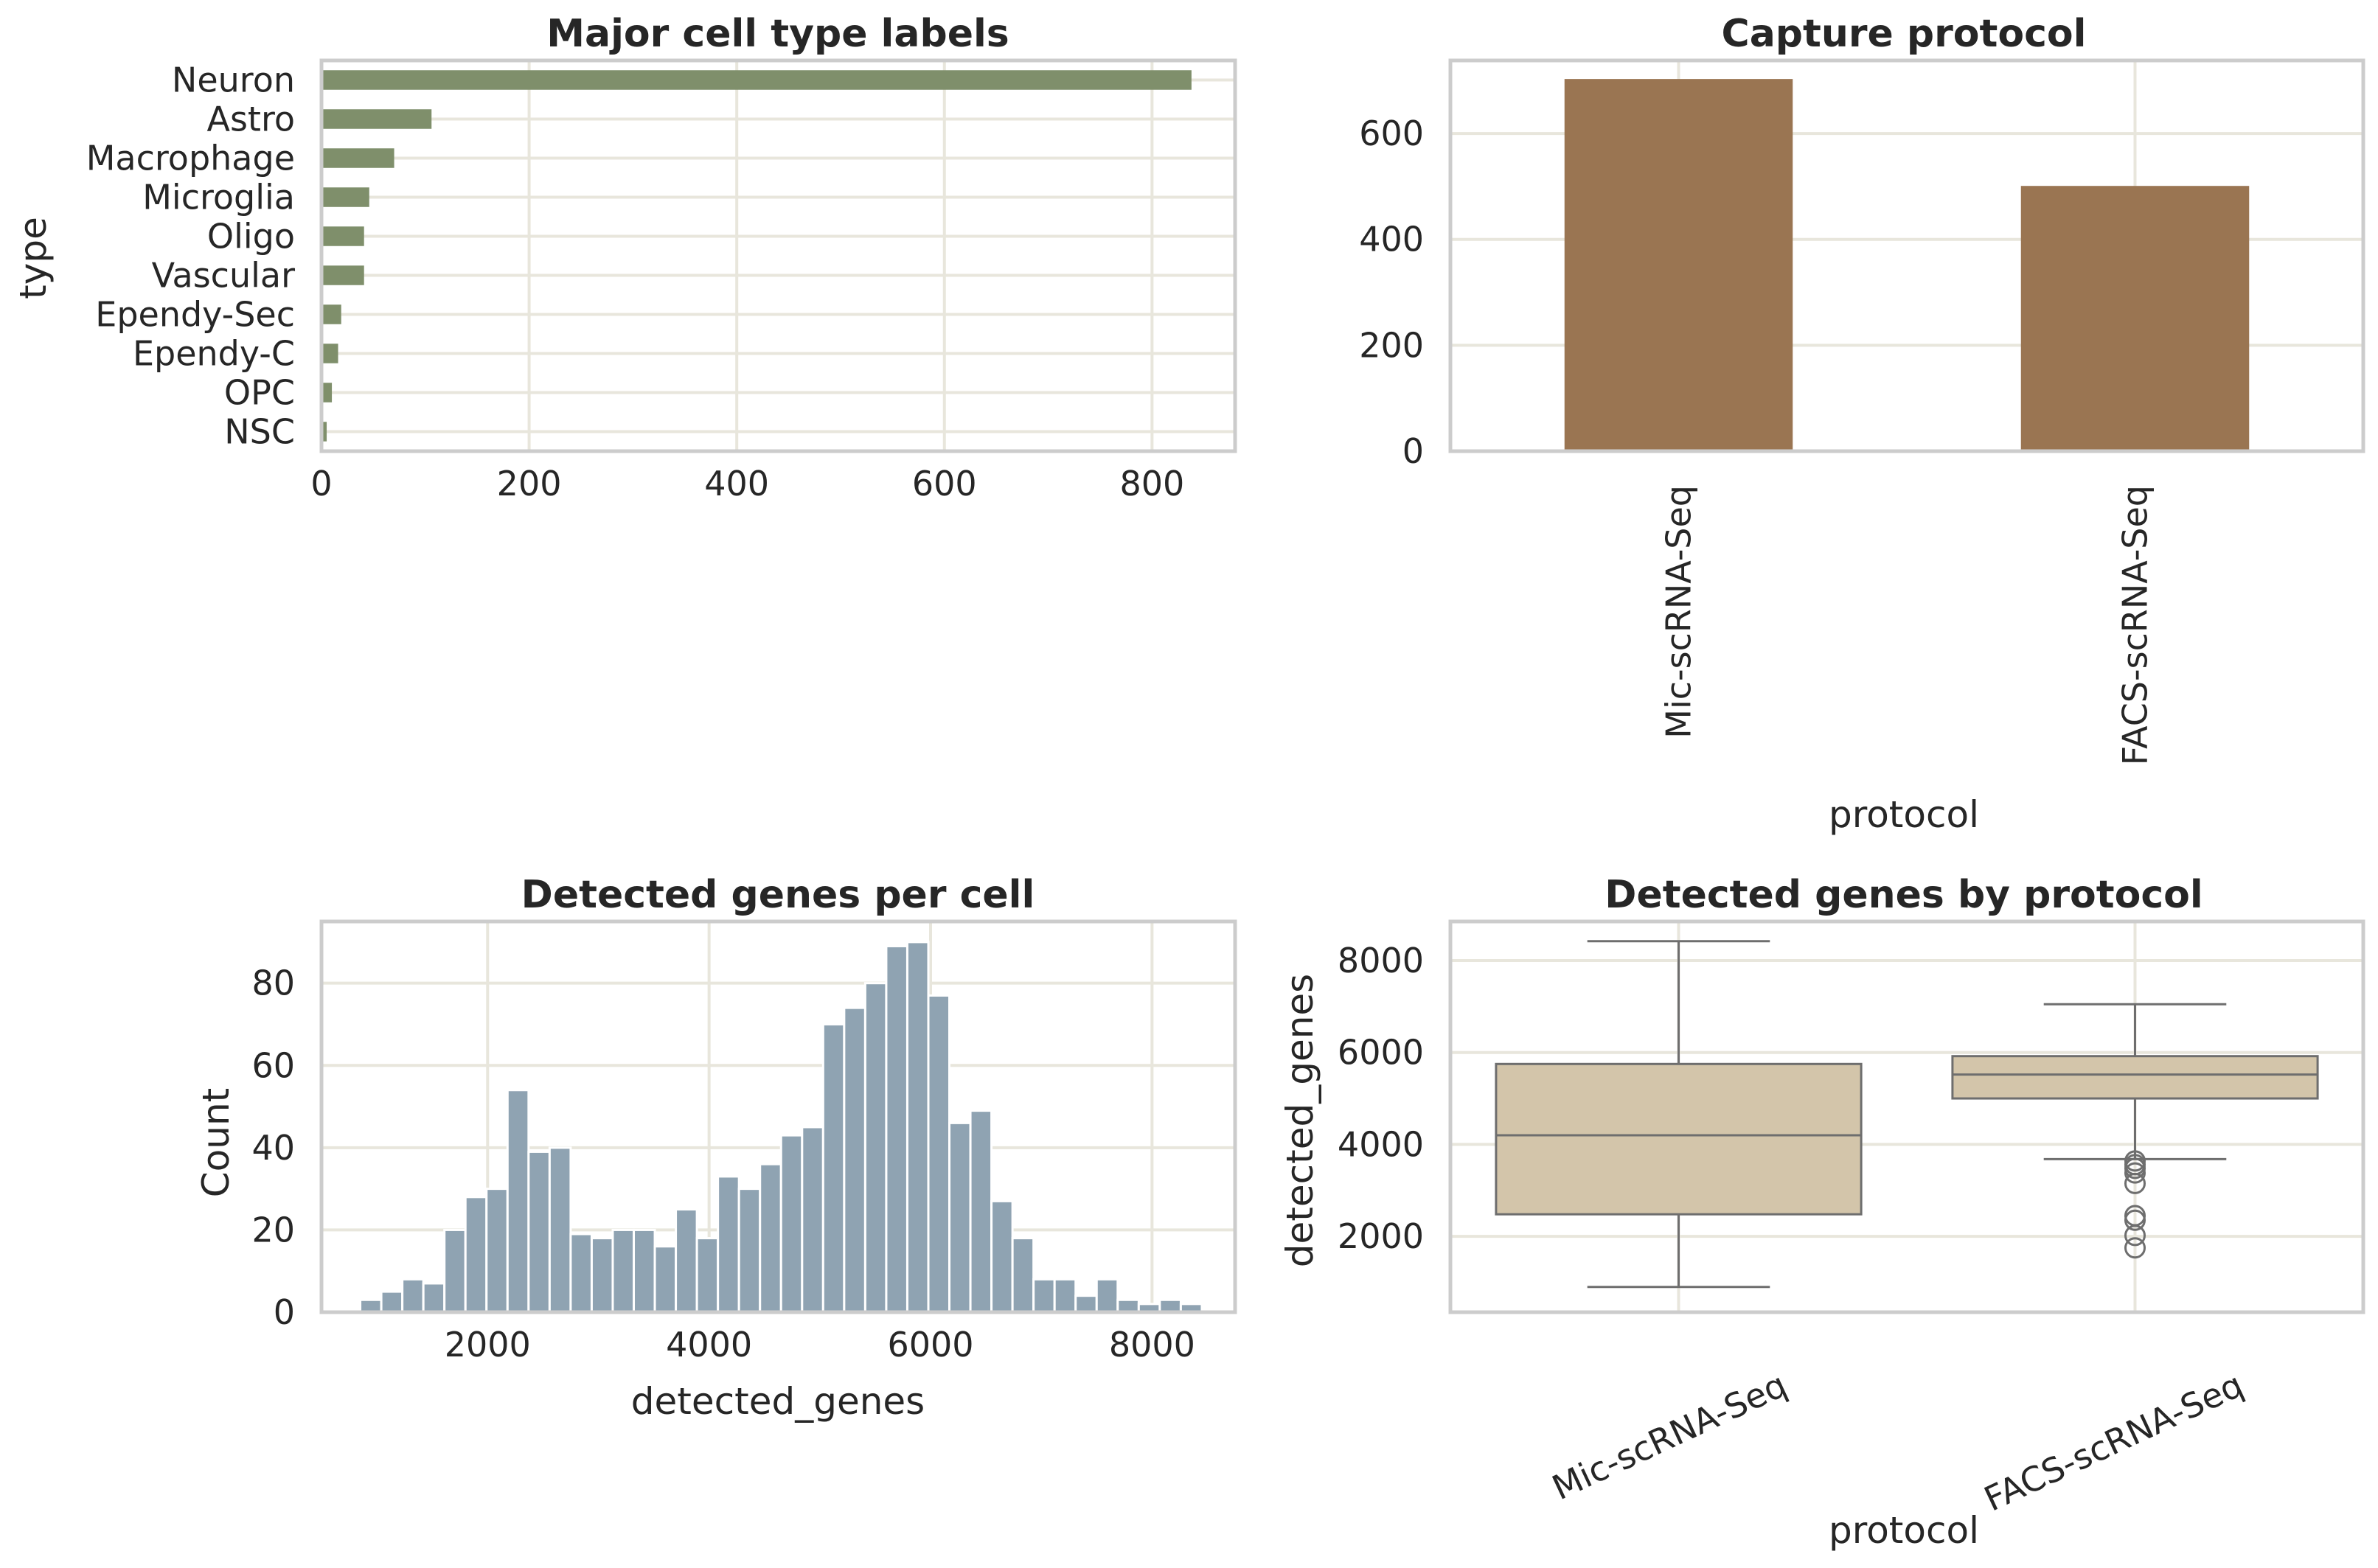 The width and height of the screenshot is (2378, 1568). What do you see at coordinates (1381, 960) in the screenshot?
I see `y-tick-label: 8000` at bounding box center [1381, 960].